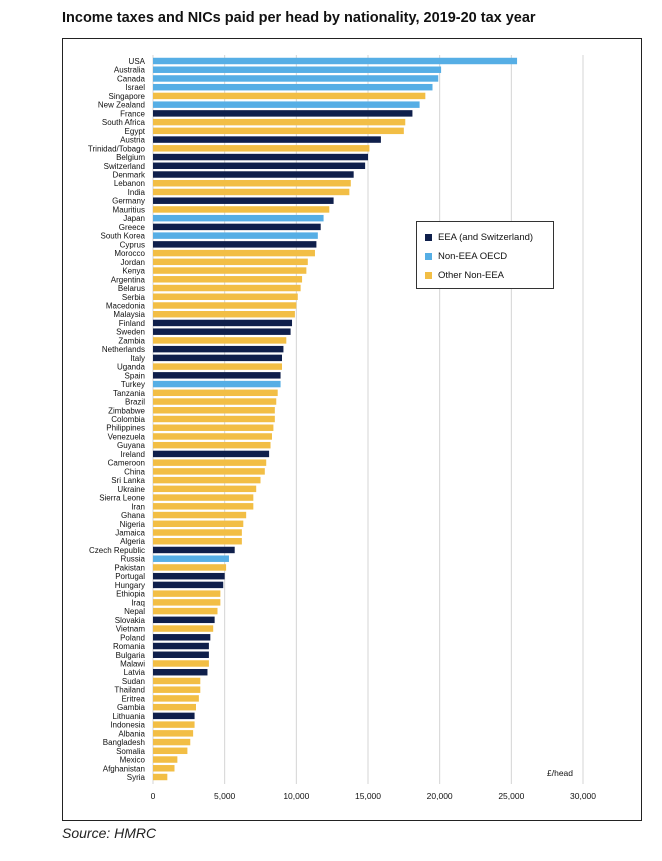  Describe the element at coordinates (511, 796) in the screenshot. I see `x-tick-label: 25,000` at that location.